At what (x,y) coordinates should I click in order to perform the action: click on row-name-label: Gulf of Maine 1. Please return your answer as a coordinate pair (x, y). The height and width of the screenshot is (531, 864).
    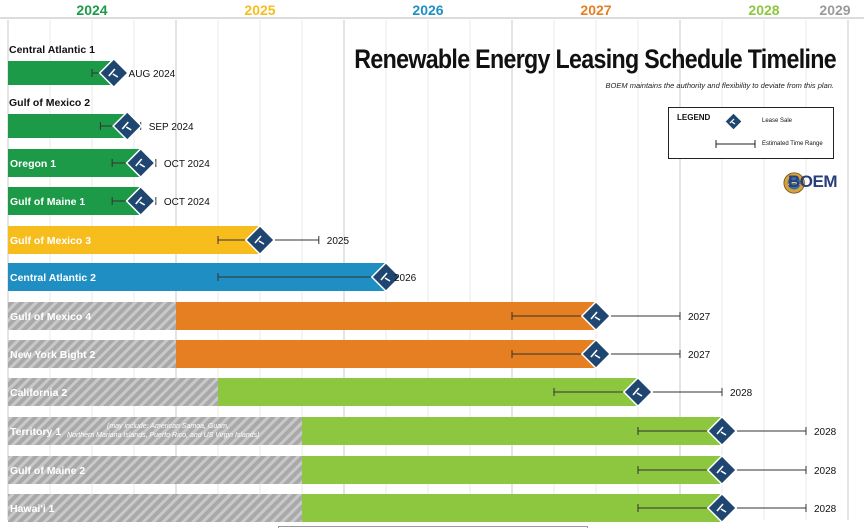
    Looking at the image, I should click on (47, 202).